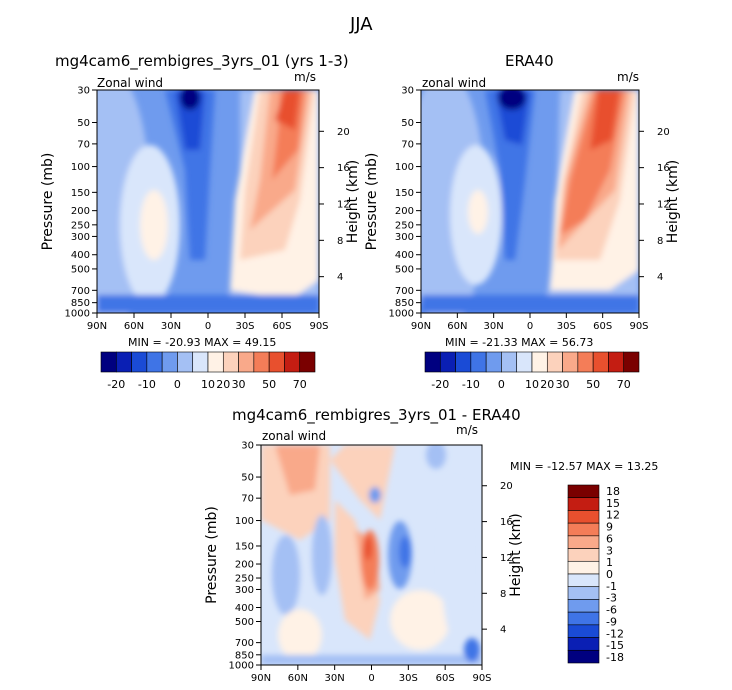  Describe the element at coordinates (445, 678) in the screenshot. I see `x-tick-label: 60S` at that location.